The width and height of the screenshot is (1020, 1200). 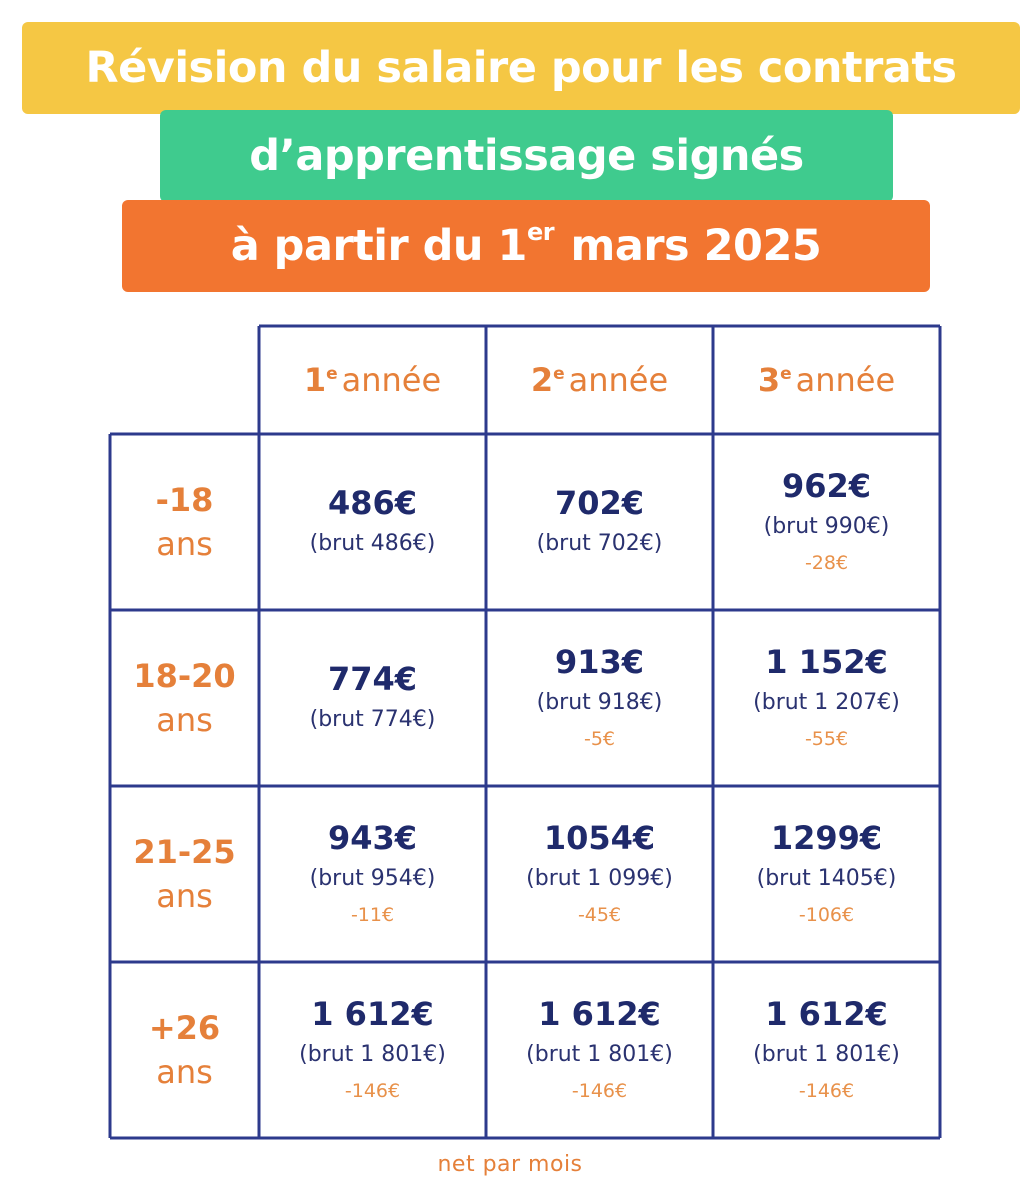 I want to click on row-header-age: -18, so click(x=184, y=500).